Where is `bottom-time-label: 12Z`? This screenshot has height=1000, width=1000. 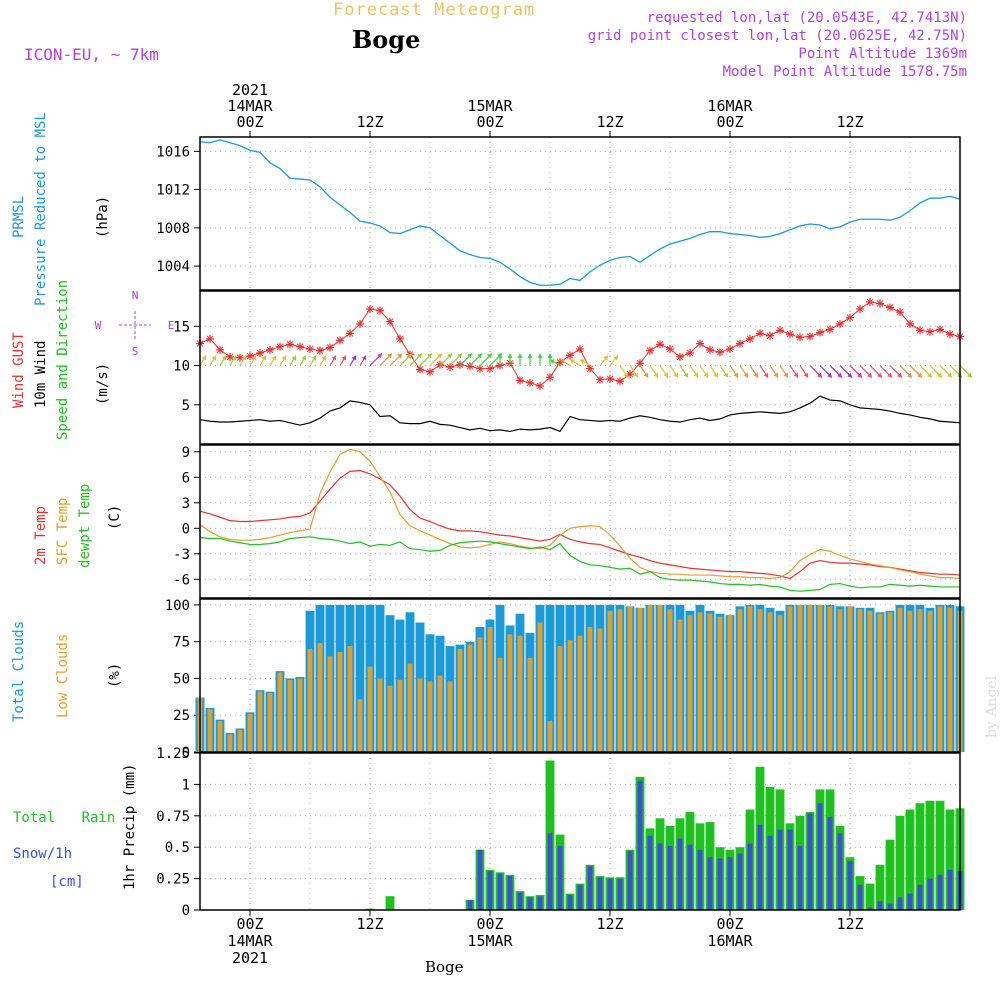
bottom-time-label: 12Z is located at coordinates (369, 924).